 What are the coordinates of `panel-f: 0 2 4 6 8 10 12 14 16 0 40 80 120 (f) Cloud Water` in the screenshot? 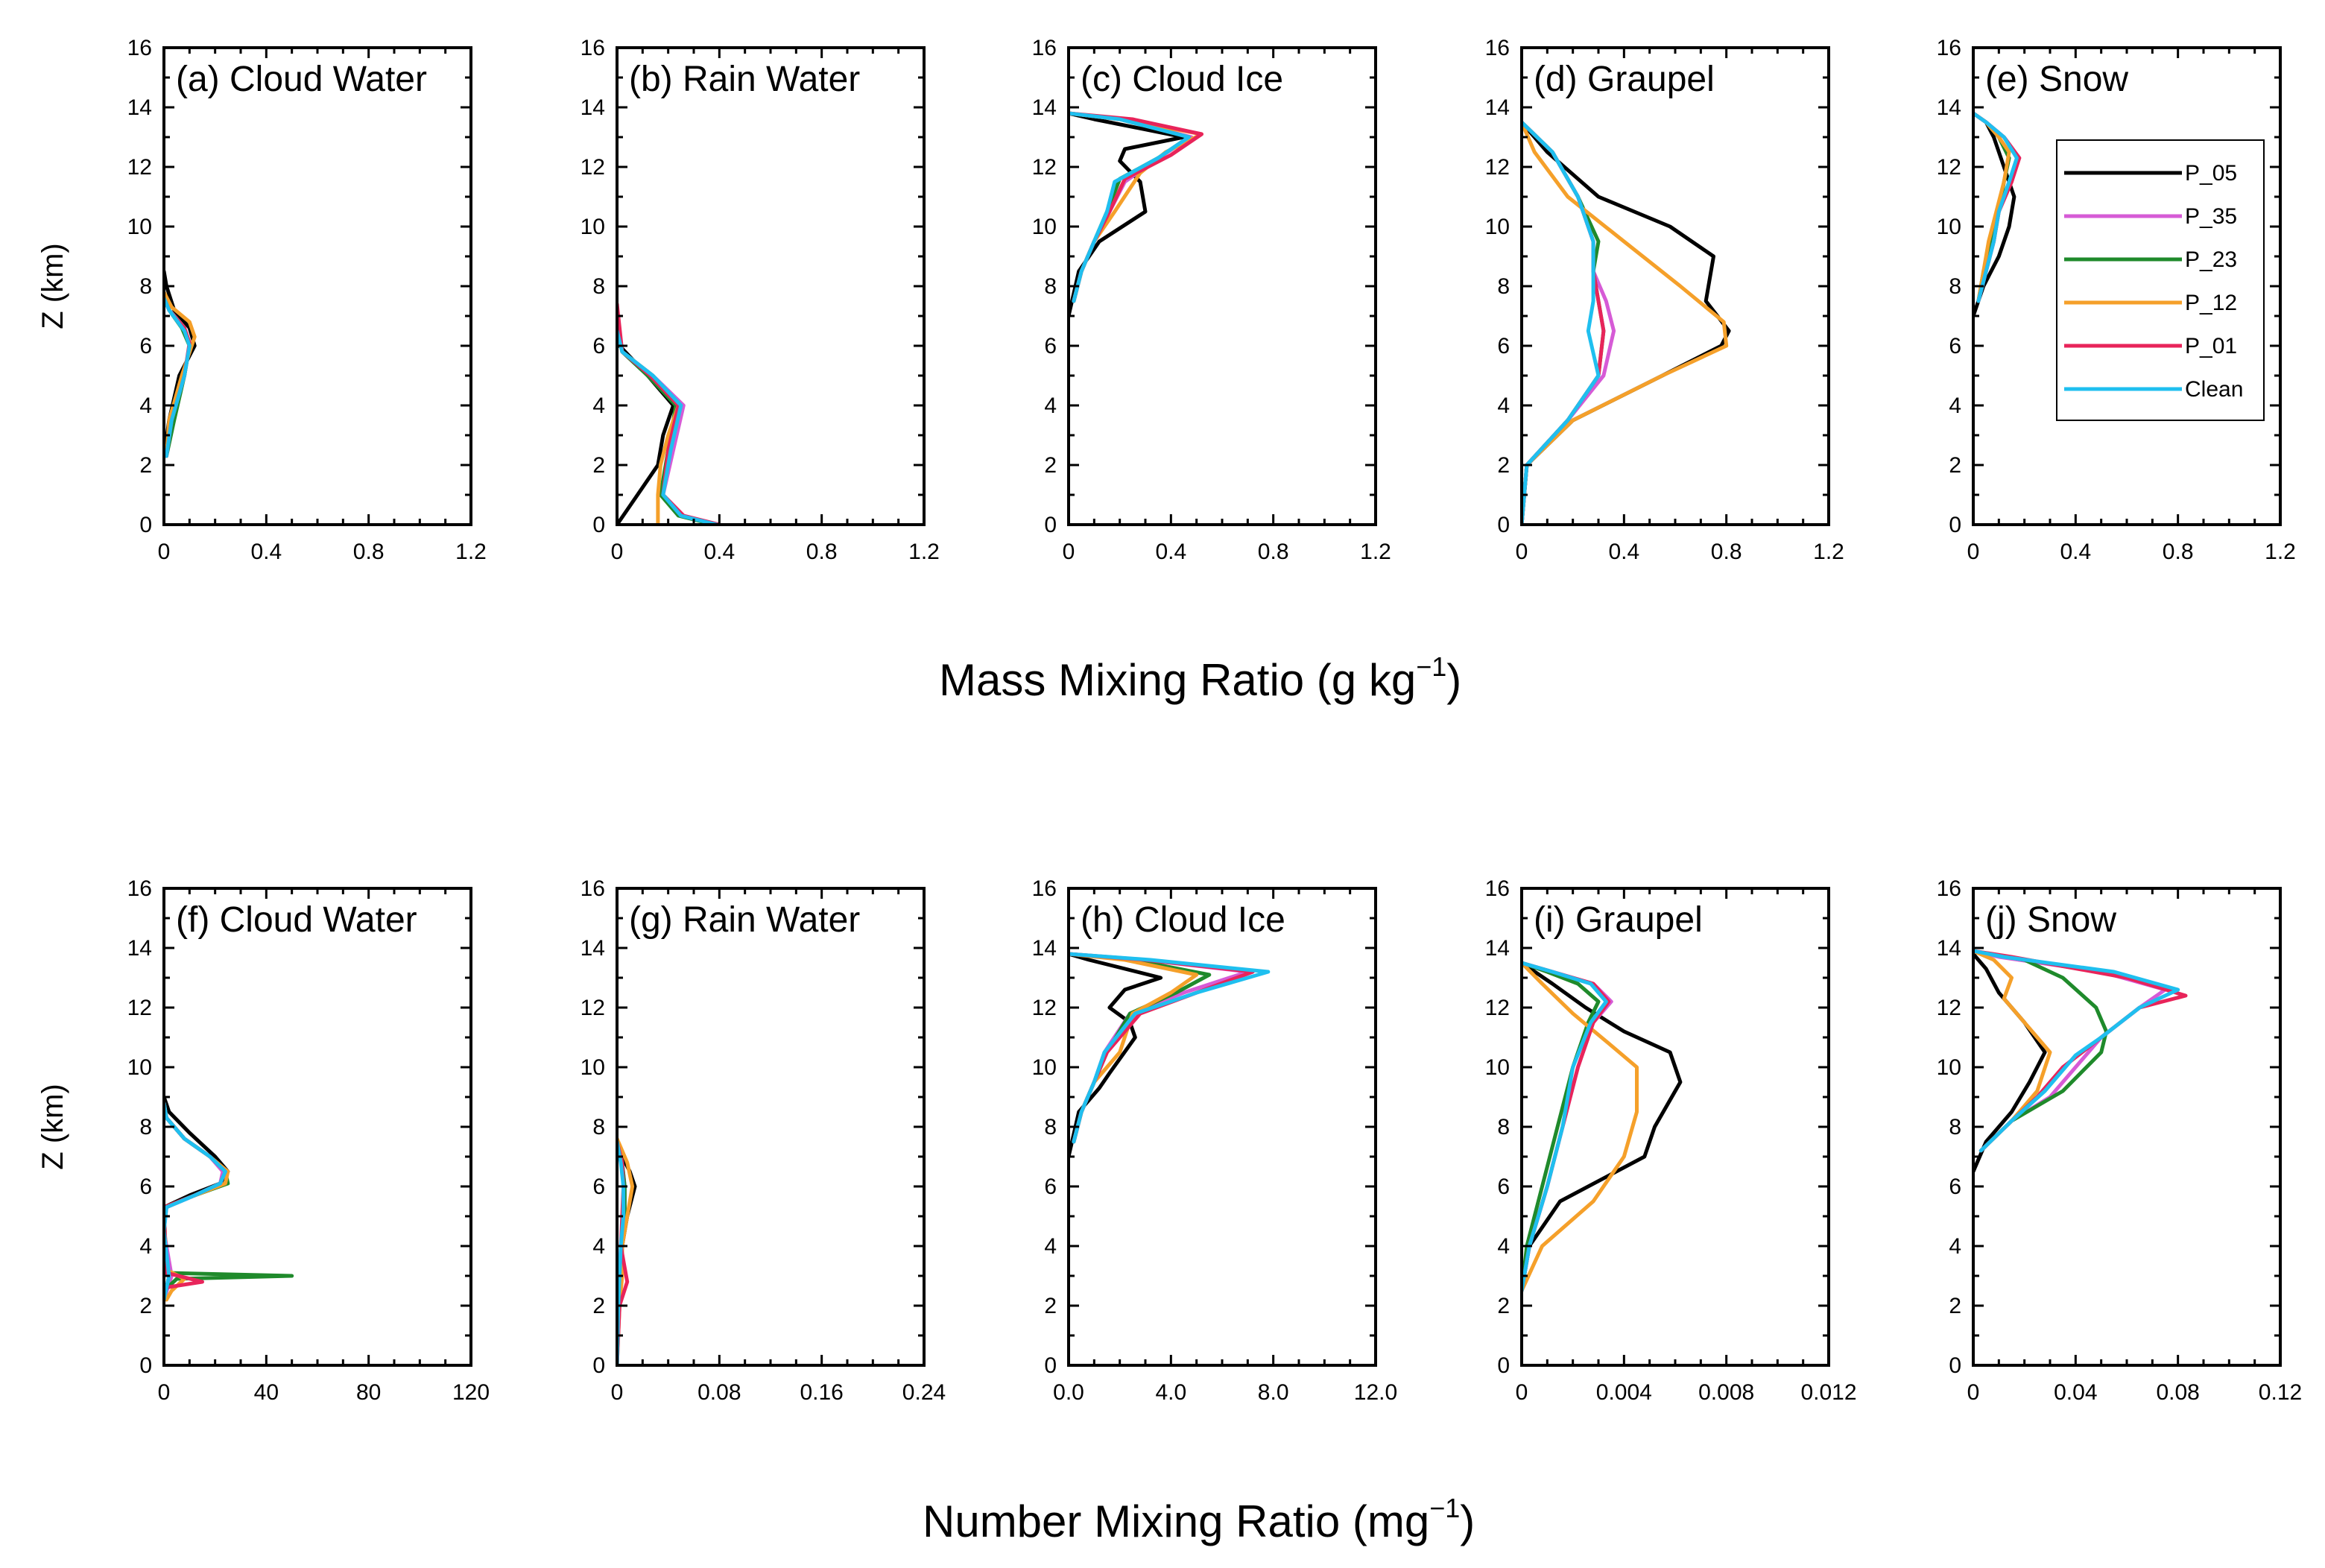 It's located at (308, 1140).